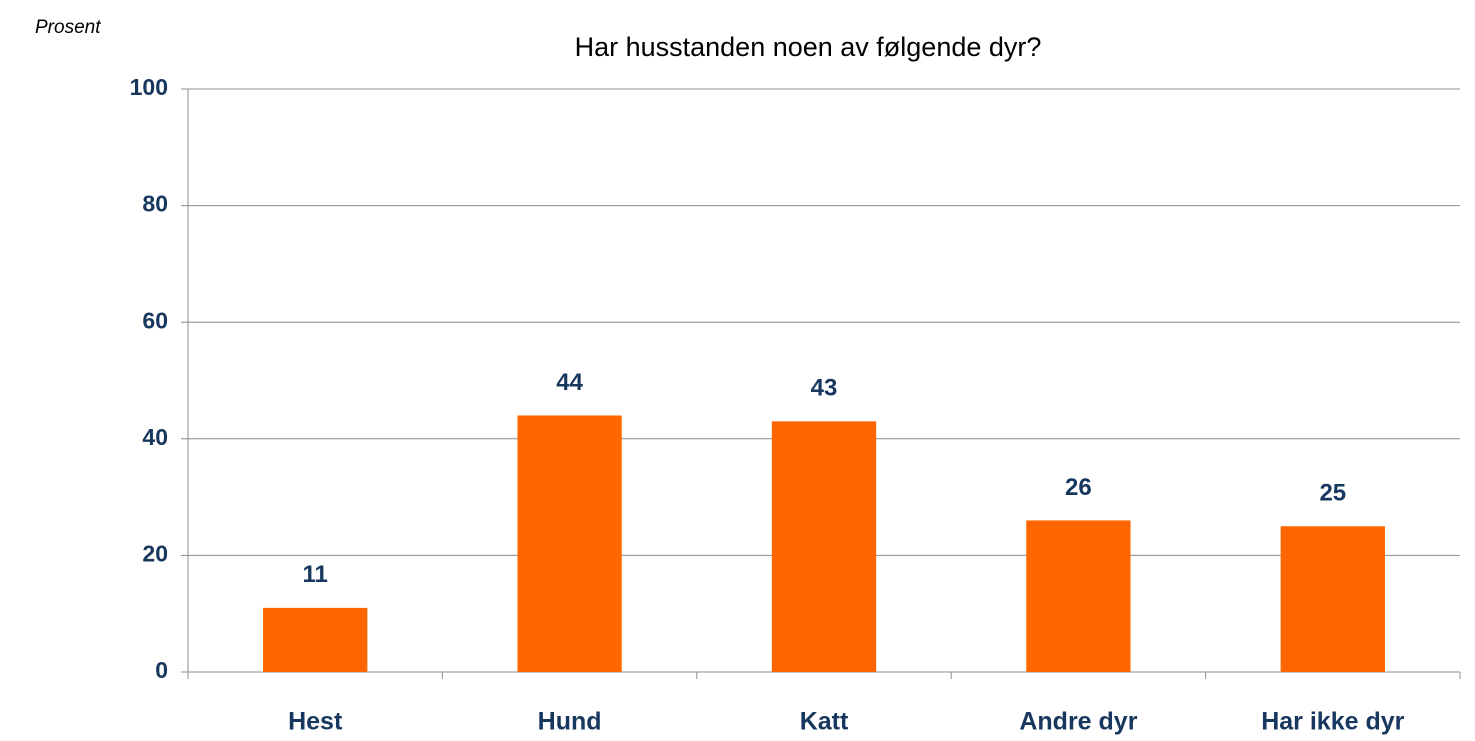 This screenshot has width=1475, height=741. What do you see at coordinates (315, 574) in the screenshot?
I see `data-label: 11` at bounding box center [315, 574].